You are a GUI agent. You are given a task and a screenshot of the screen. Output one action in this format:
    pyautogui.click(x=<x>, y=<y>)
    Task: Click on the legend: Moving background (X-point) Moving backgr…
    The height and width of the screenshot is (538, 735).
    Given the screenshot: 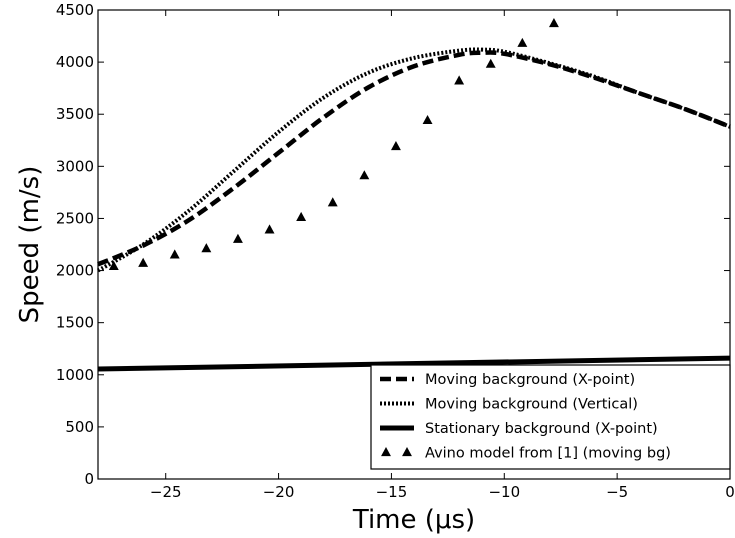 What is the action you would take?
    pyautogui.click(x=550, y=417)
    